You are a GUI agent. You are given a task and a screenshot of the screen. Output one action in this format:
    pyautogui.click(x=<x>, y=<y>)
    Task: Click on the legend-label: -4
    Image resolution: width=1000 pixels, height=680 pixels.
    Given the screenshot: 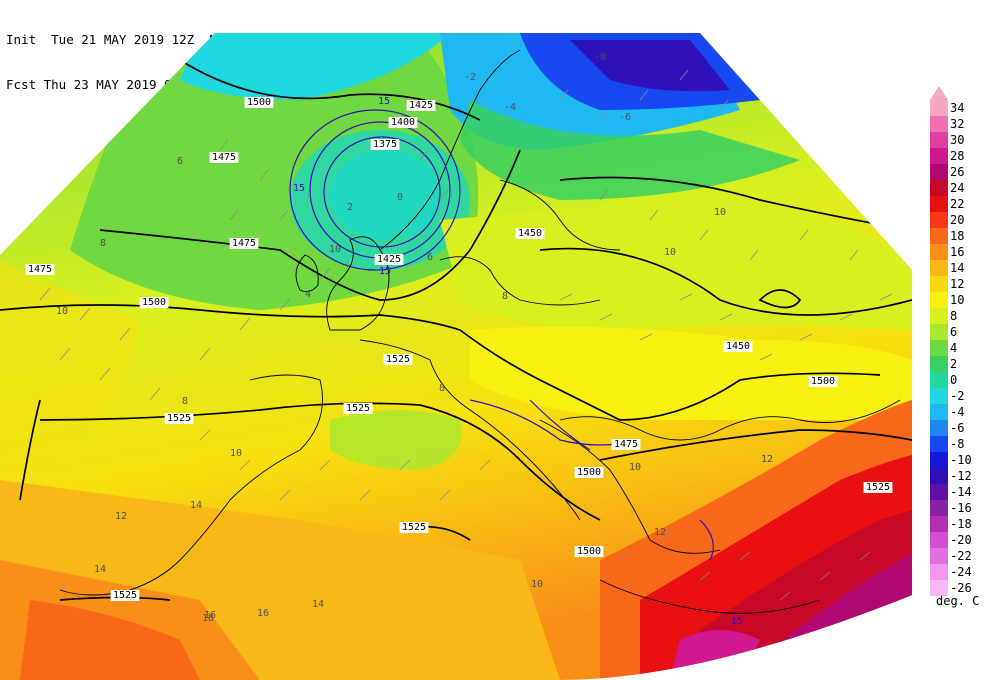 What is the action you would take?
    pyautogui.click(x=957, y=412)
    